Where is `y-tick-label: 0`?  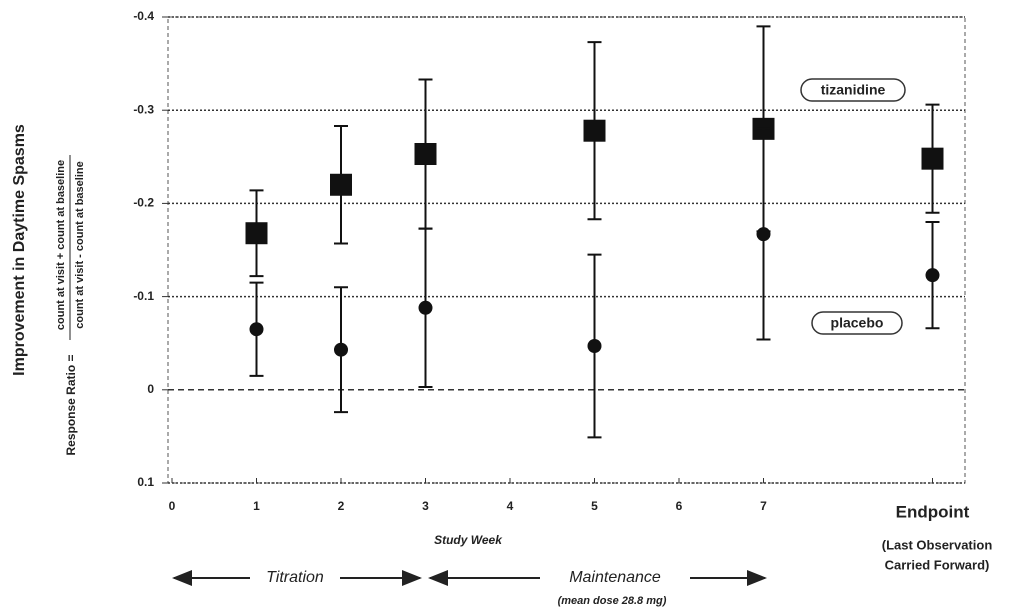
y-tick-label: 0 is located at coordinates (150, 389).